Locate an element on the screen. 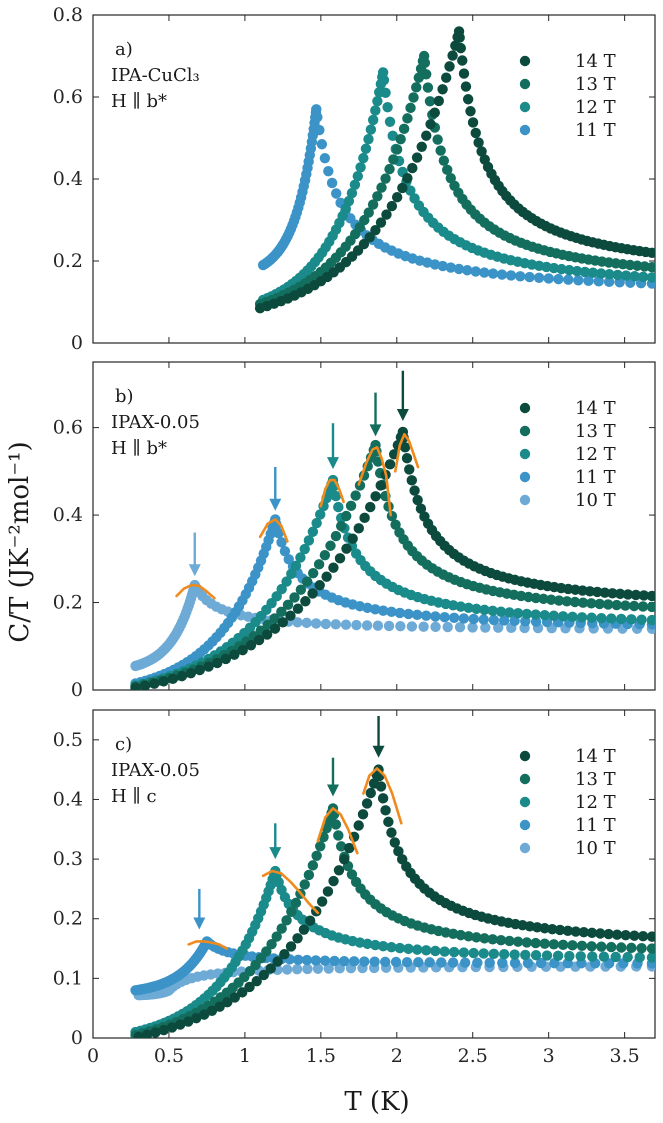 Image resolution: width=663 pixels, height=1123 pixels. arrow-13-t is located at coordinates (332, 777).